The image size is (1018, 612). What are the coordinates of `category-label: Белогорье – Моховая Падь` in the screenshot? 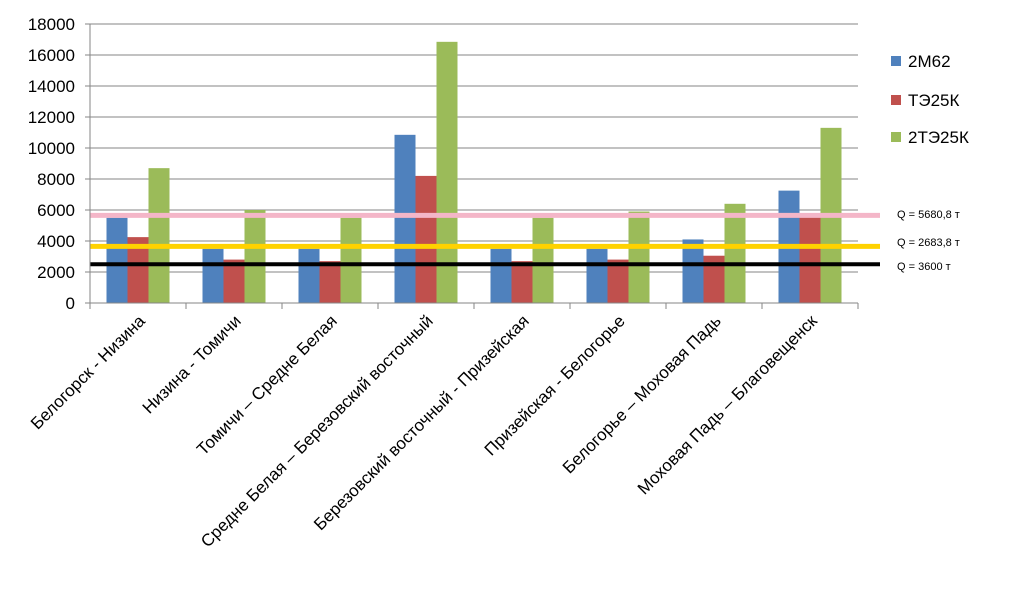 It's located at (642, 394).